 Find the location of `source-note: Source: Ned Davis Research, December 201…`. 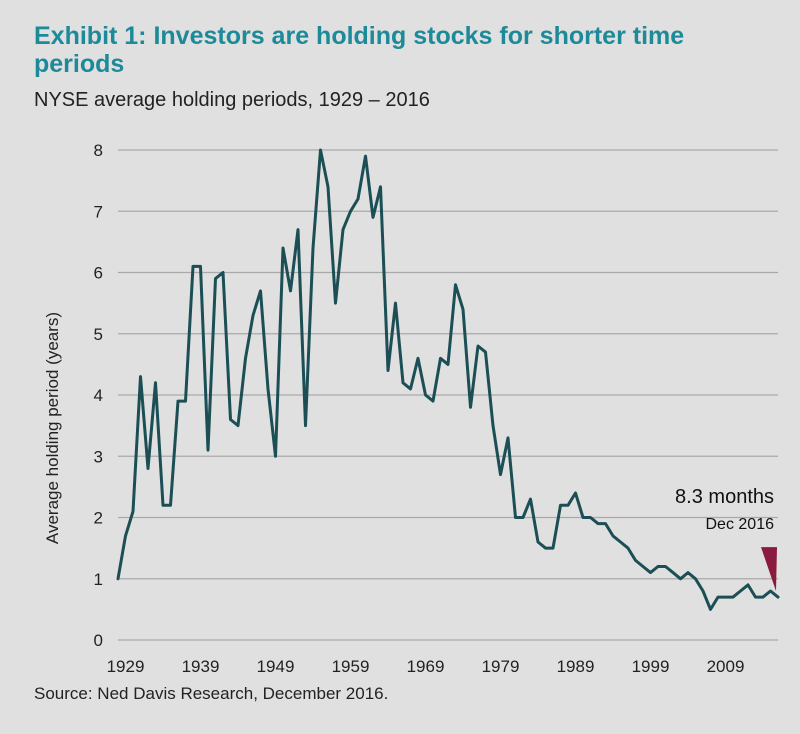

source-note: Source: Ned Davis Research, December 201… is located at coordinates (211, 693).